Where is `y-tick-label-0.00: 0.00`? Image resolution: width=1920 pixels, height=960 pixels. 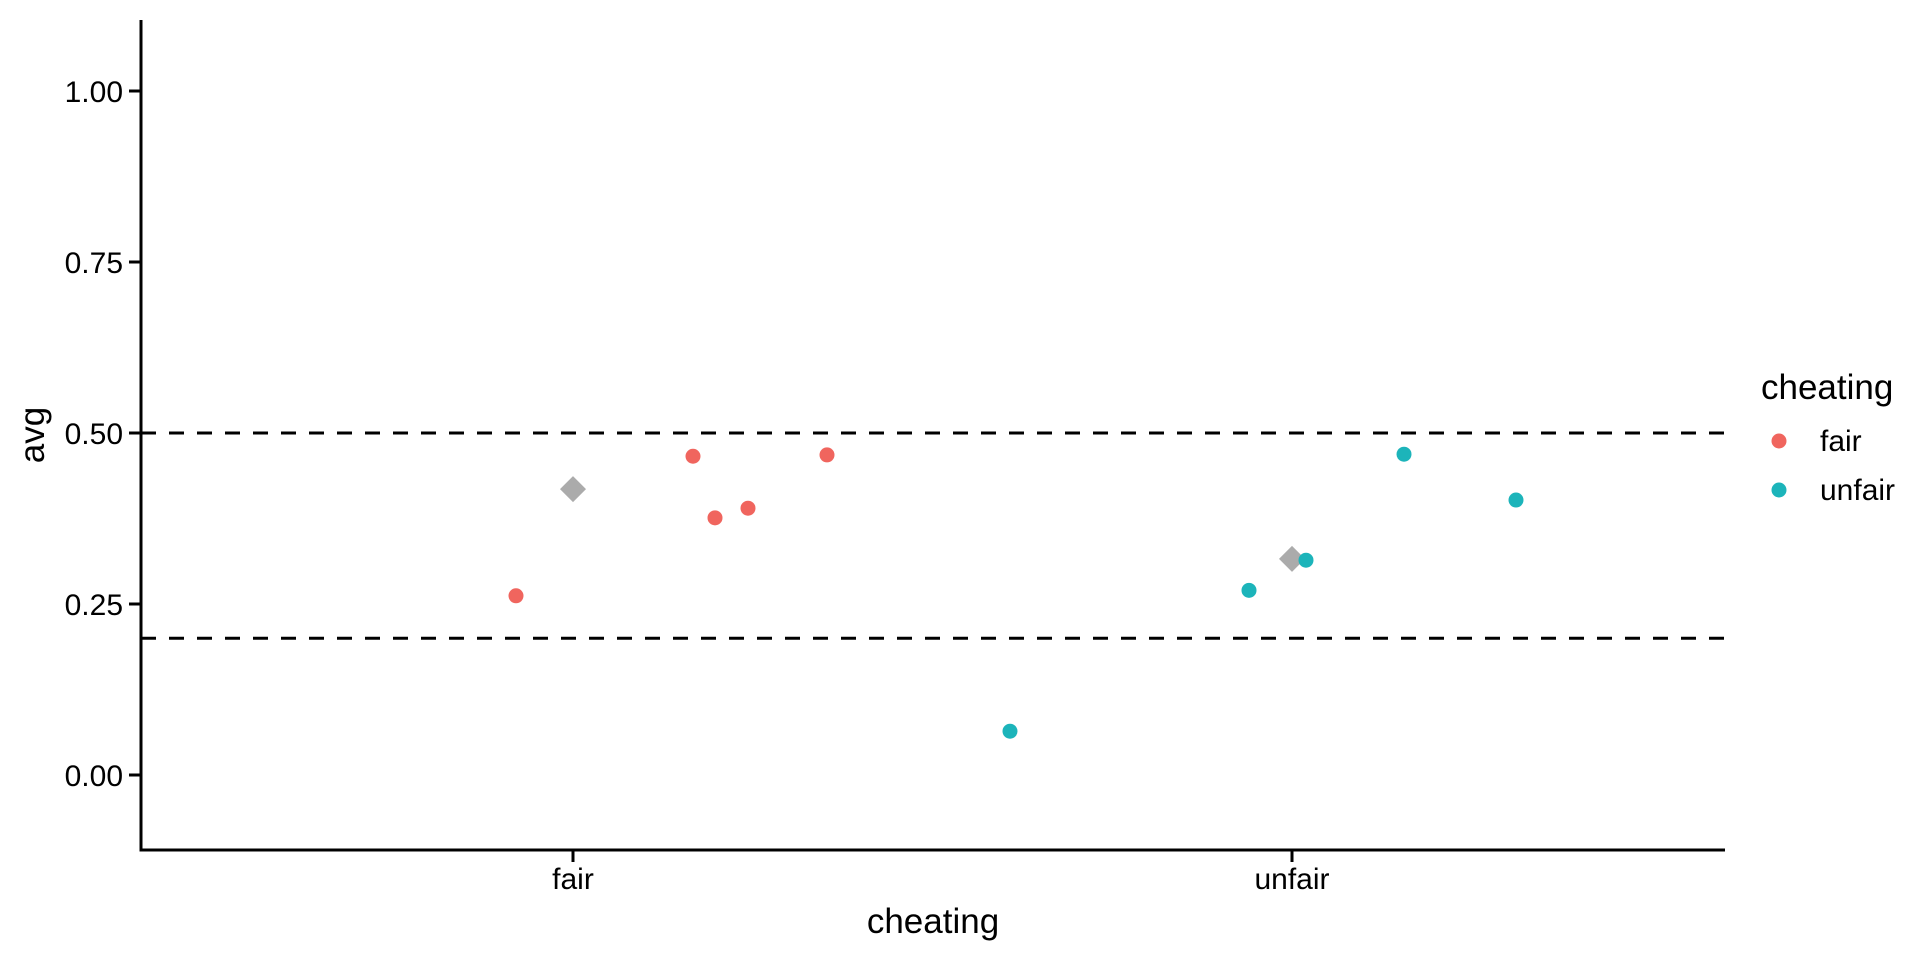 y-tick-label-0.00: 0.00 is located at coordinates (94, 776).